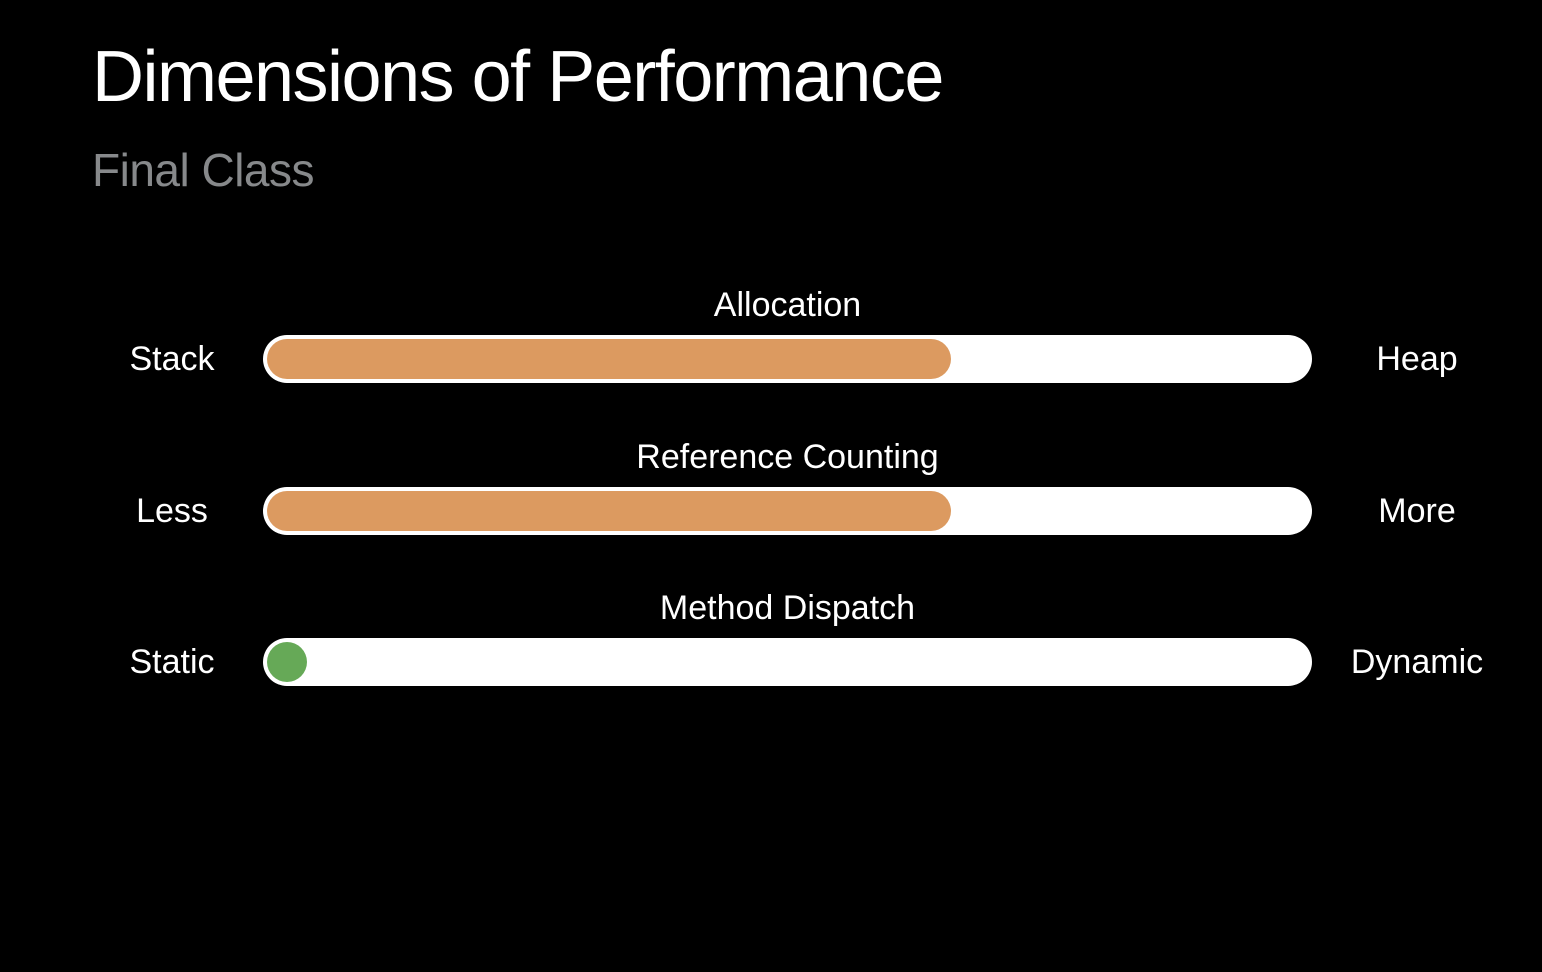 Image resolution: width=1542 pixels, height=972 pixels. I want to click on slider-left-label: Stack, so click(172, 359).